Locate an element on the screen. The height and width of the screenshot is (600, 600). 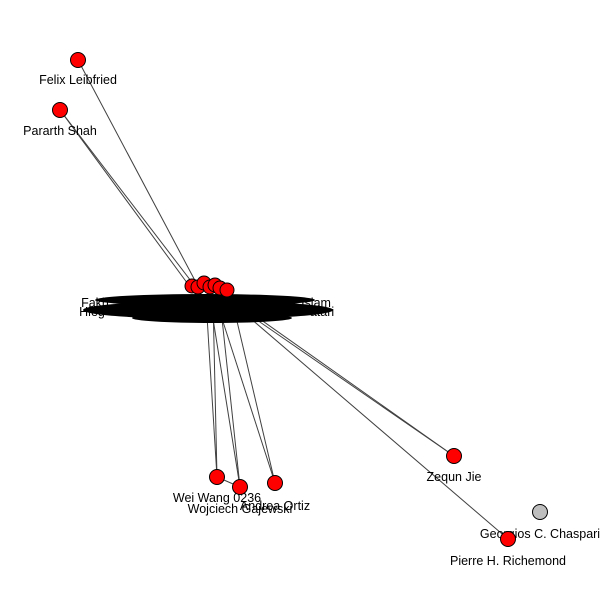
node-ortiz: Andrea Ortiz is located at coordinates (275, 494).